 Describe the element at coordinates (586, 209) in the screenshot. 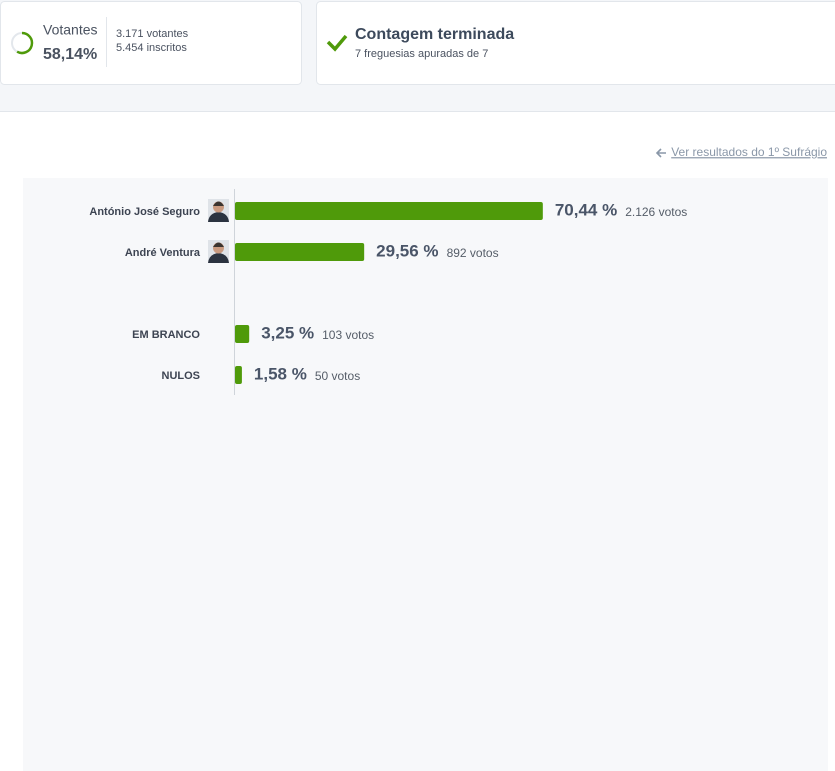

I see `value-label: 70,44 %` at that location.